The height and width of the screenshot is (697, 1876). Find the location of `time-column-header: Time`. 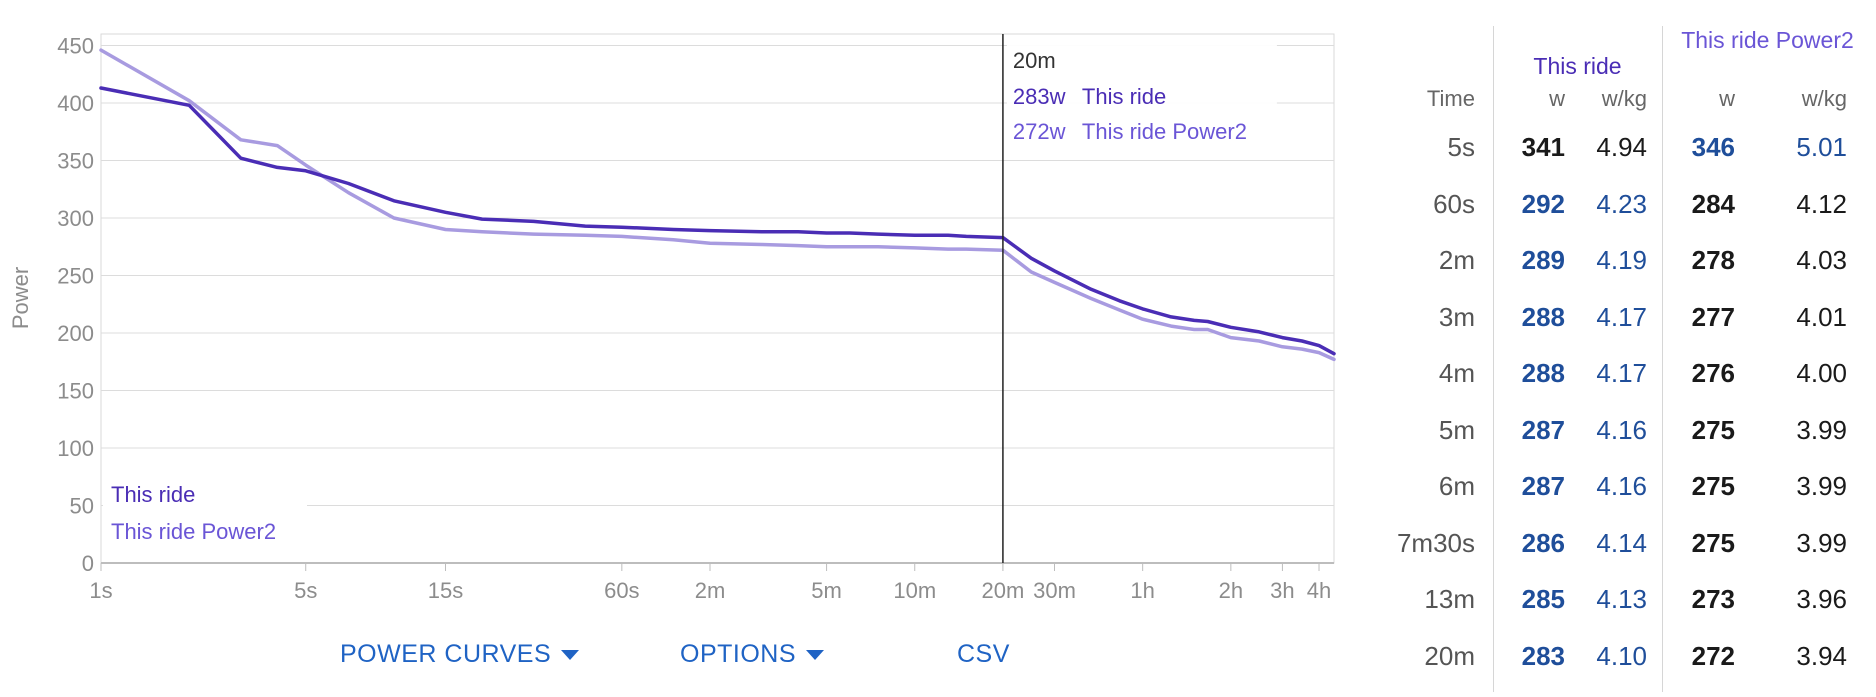

time-column-header: Time is located at coordinates (1450, 98).